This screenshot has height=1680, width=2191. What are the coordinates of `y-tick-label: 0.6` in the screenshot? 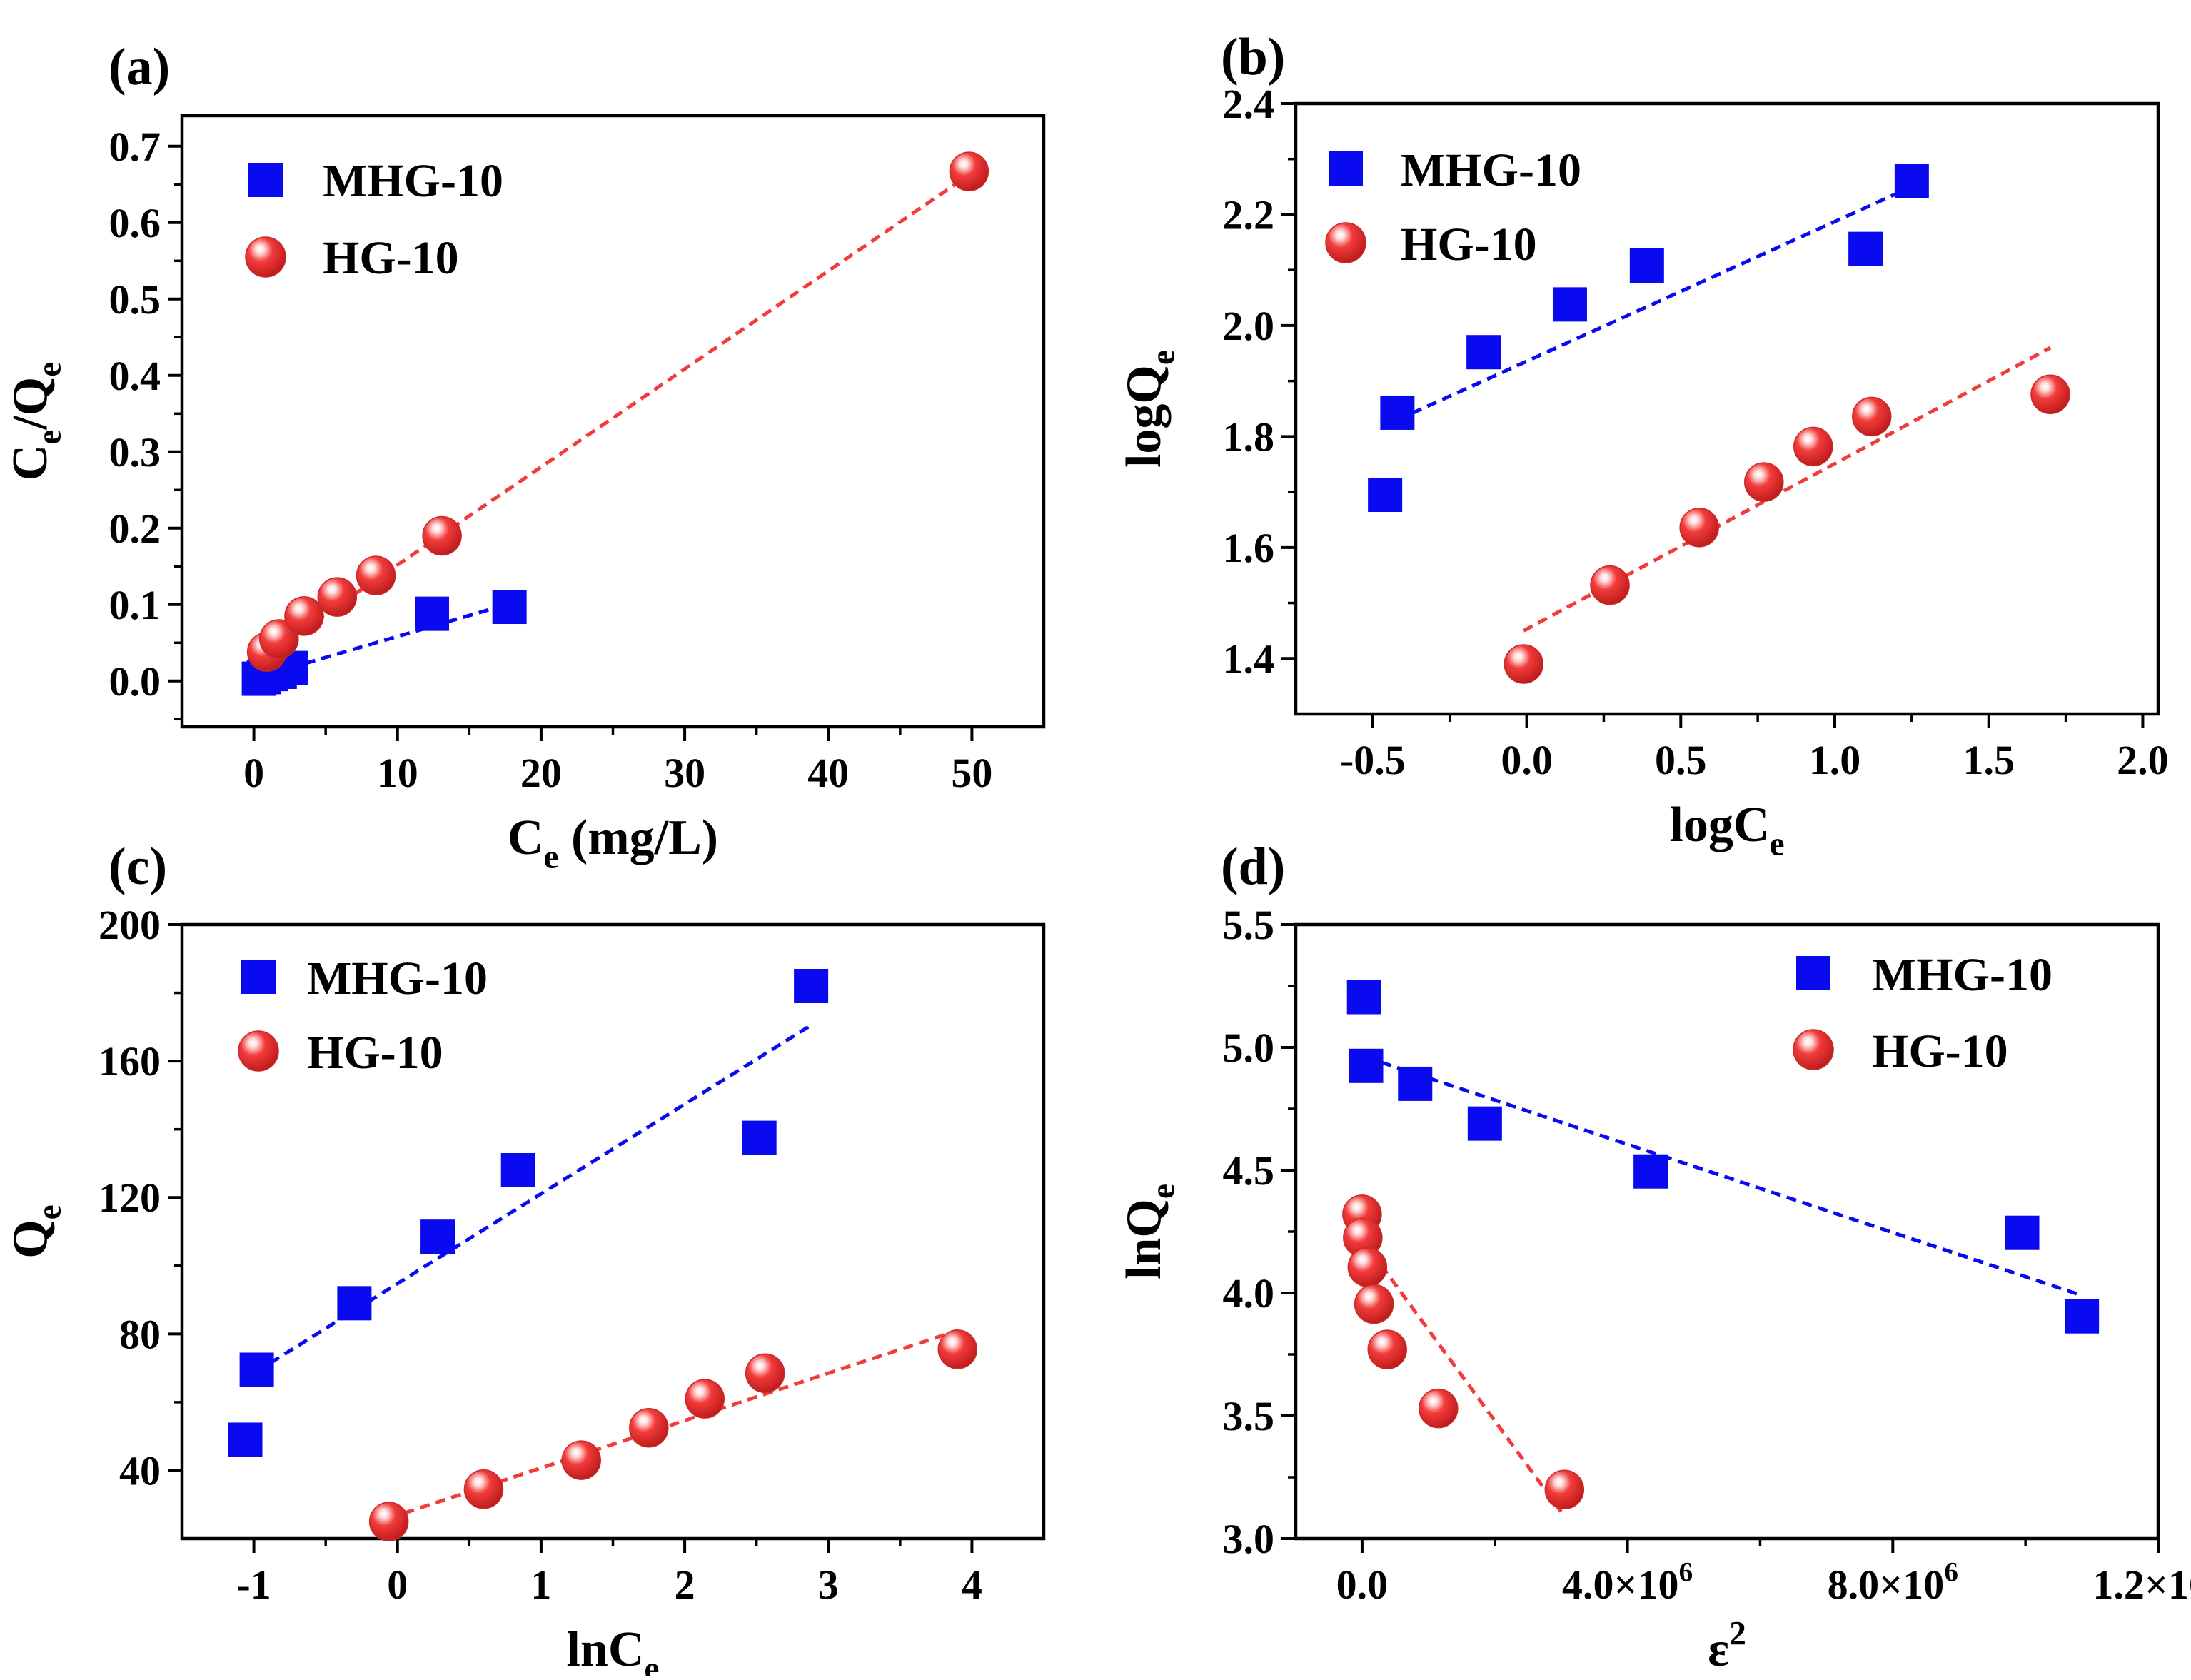 It's located at (135, 223).